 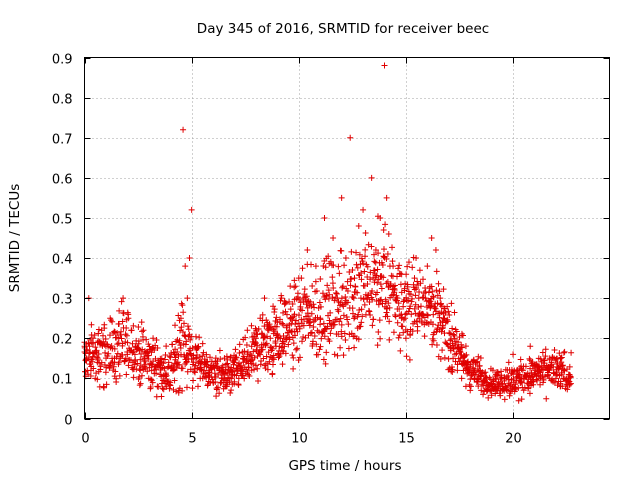 What do you see at coordinates (62, 241) in the screenshot?
I see `y-tick-labels: 0 0.1 0.2 0.3 0.4 0.5 0.6 0.7 0.8 0.9` at bounding box center [62, 241].